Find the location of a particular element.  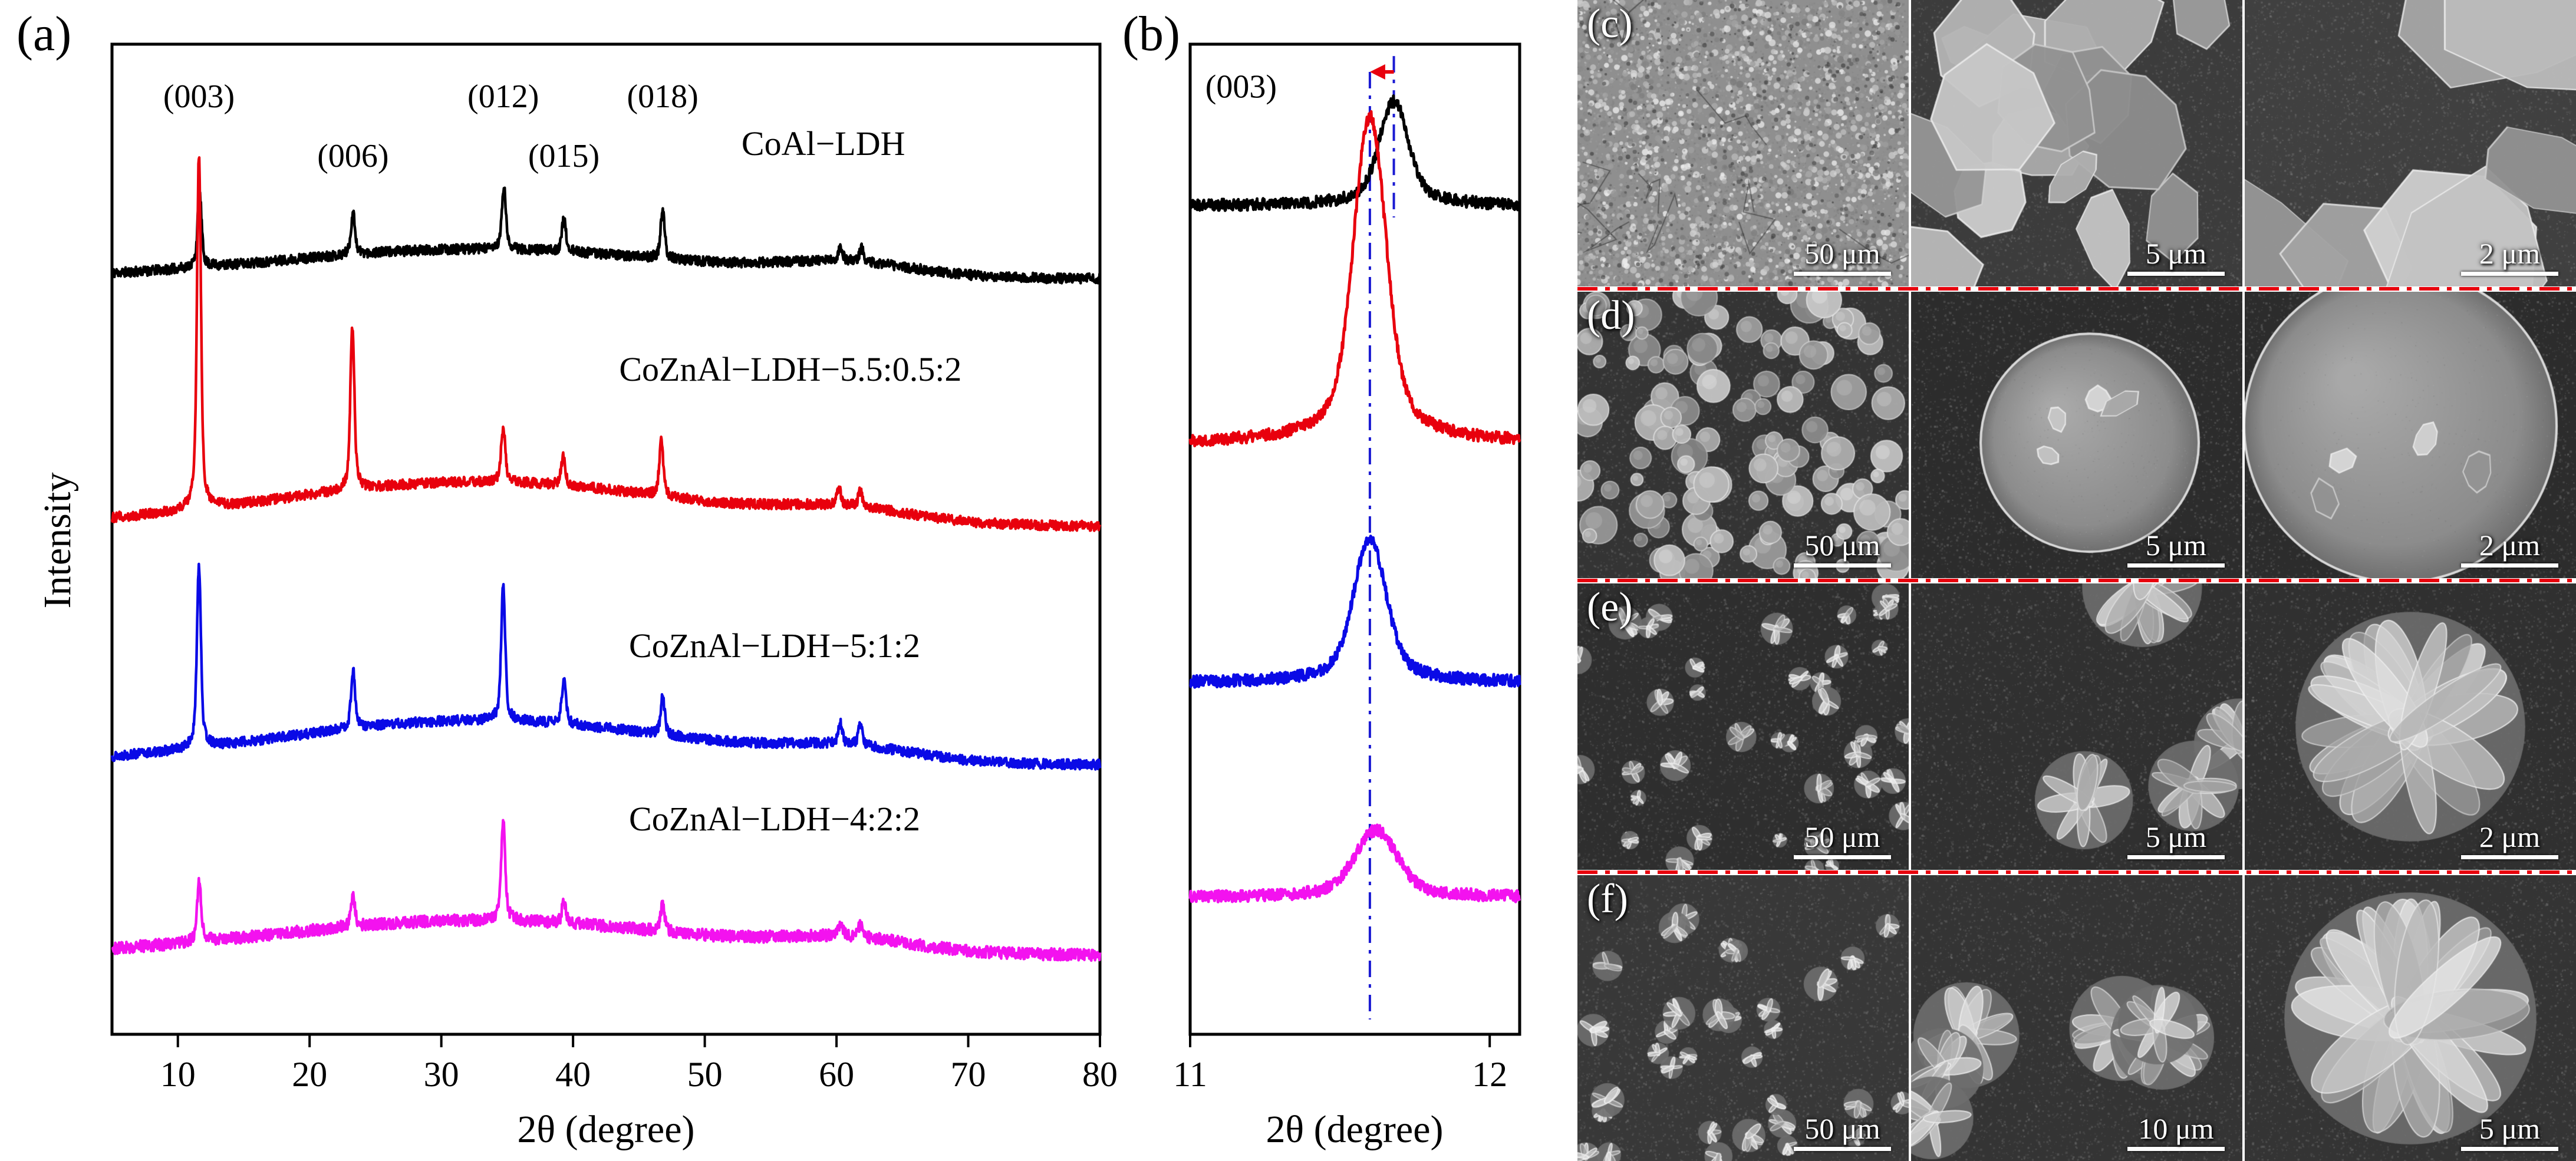

sem-image-f-1: (f) 50 μm is located at coordinates (1743, 1018).